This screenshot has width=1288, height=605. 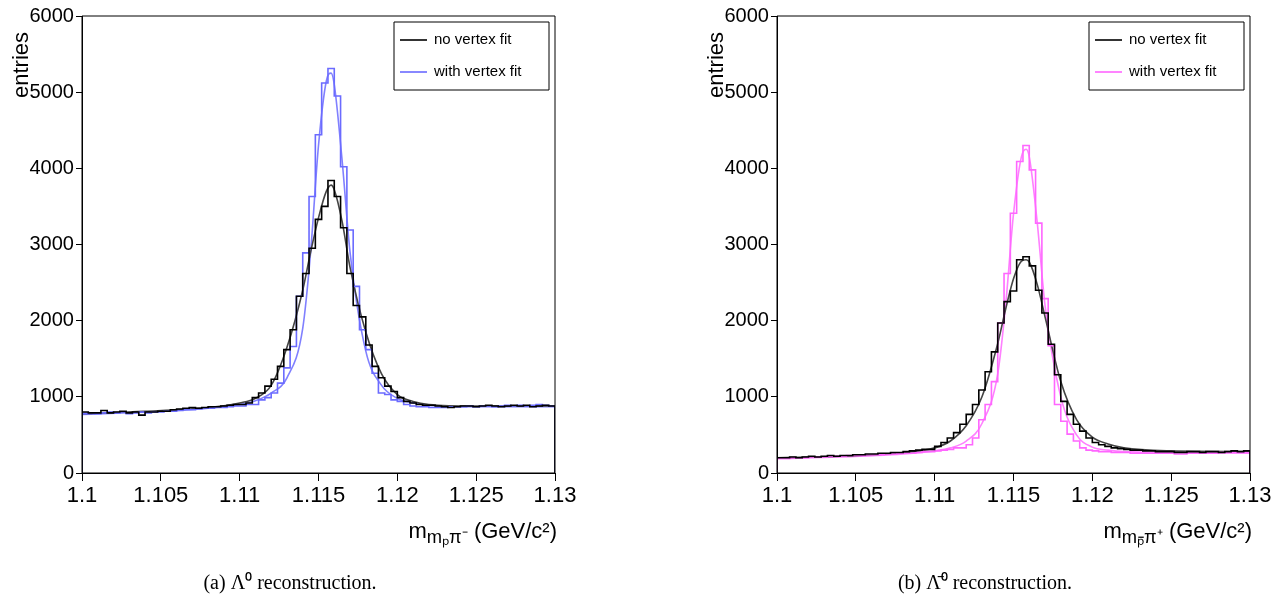 What do you see at coordinates (985, 582) in the screenshot?
I see `text: (b) Λ̄⁰ reconstruction.` at bounding box center [985, 582].